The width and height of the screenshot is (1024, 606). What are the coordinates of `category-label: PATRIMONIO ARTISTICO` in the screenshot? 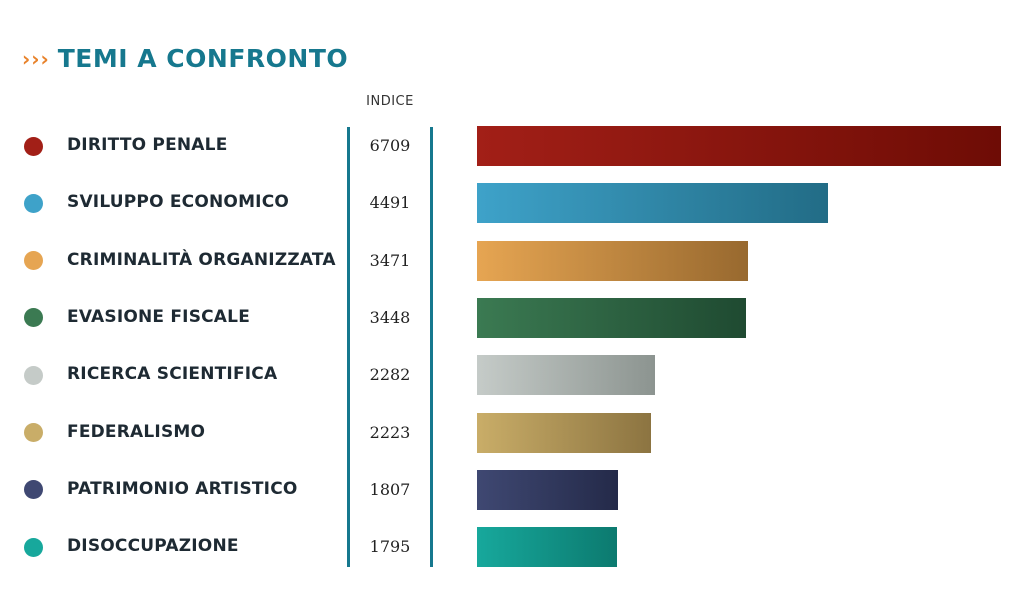 It's located at (182, 488).